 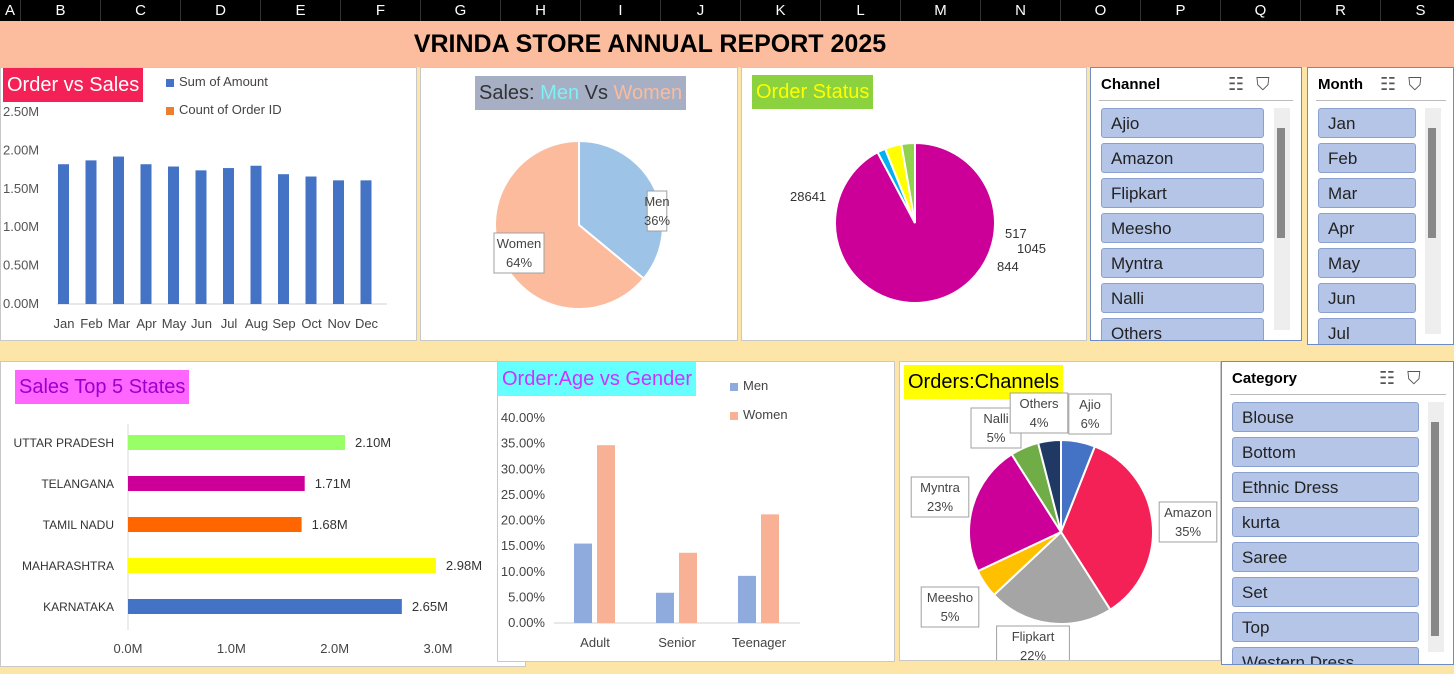 I want to click on age-gender-title: Order:Age vs Gender, so click(x=597, y=379).